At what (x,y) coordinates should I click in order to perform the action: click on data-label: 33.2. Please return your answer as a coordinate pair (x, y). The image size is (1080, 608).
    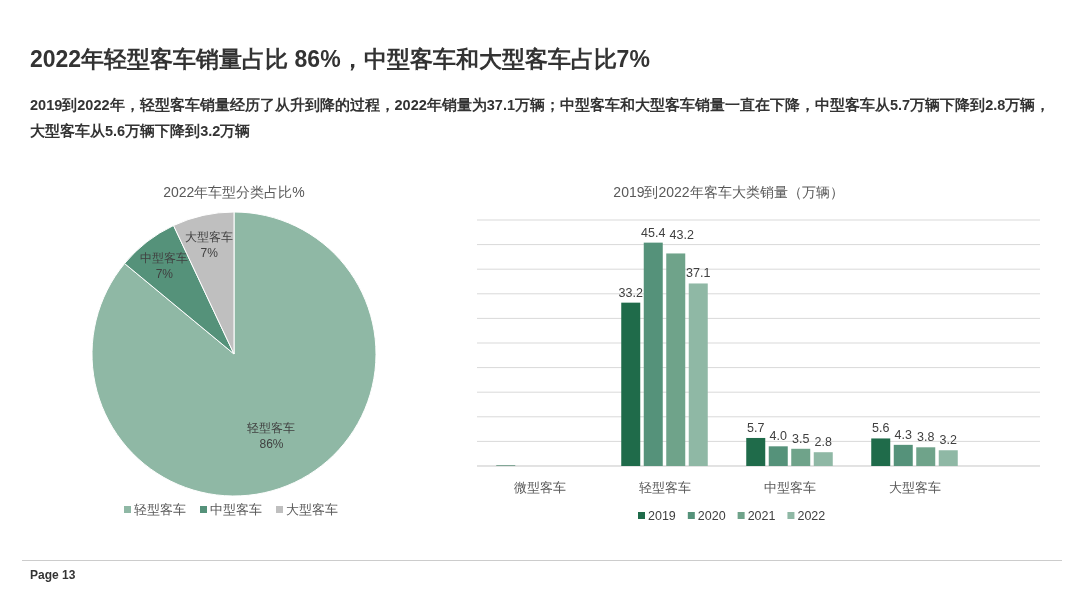
    Looking at the image, I should click on (630, 292).